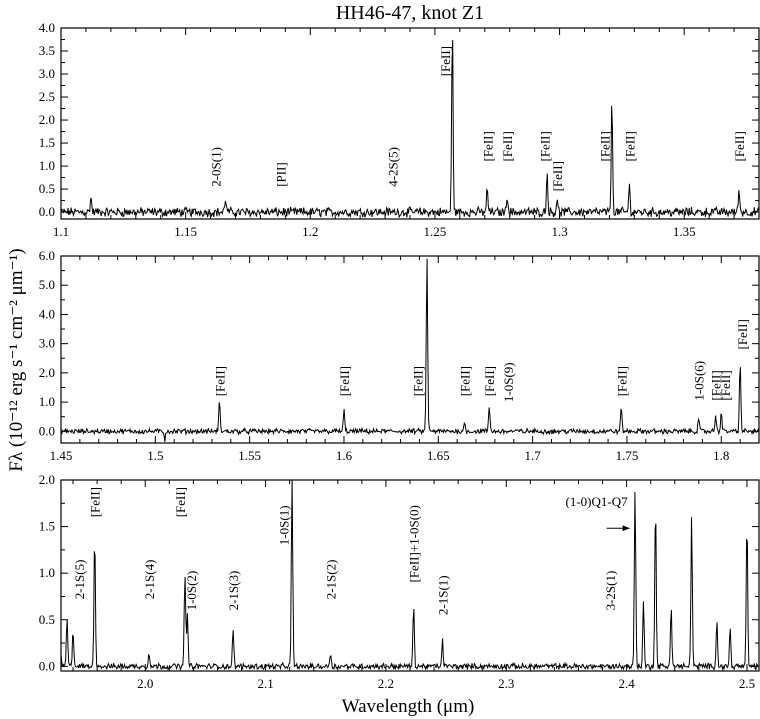 Image resolution: width=760 pixels, height=719 pixels. I want to click on x-tick-label: 1.1, so click(61, 231).